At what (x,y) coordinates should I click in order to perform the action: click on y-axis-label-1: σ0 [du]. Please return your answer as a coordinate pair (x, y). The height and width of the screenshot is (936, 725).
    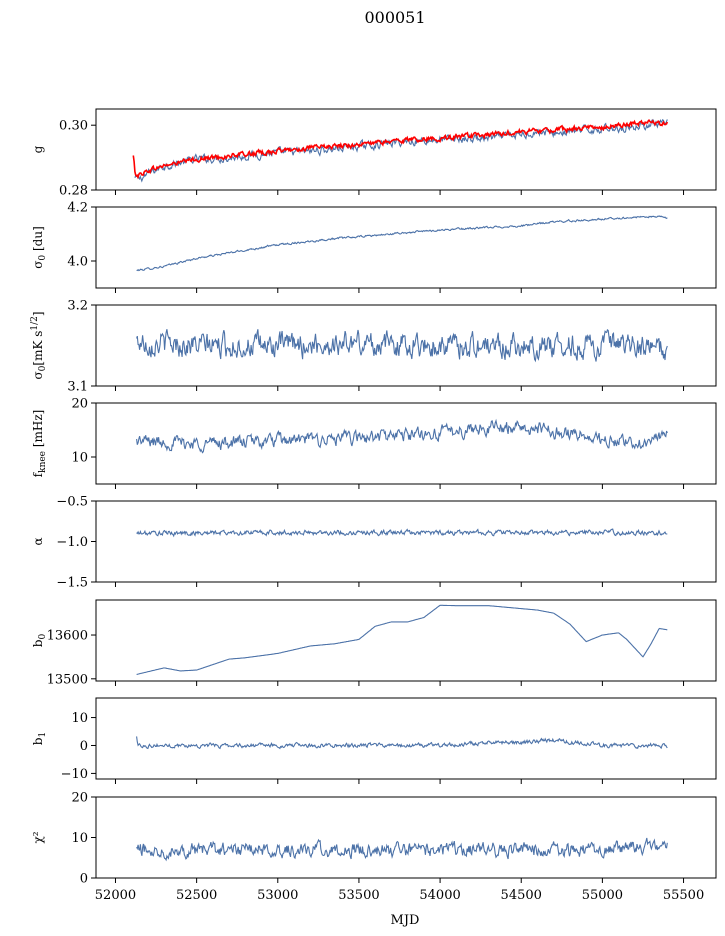
    Looking at the image, I should click on (39, 247).